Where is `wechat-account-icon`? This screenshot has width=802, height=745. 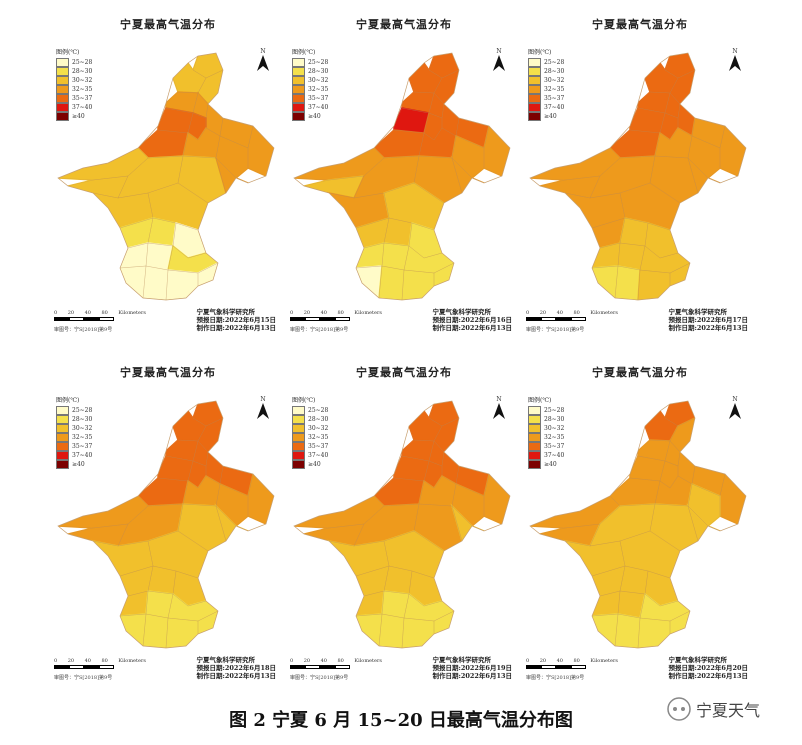
wechat-account-icon is located at coordinates (679, 709).